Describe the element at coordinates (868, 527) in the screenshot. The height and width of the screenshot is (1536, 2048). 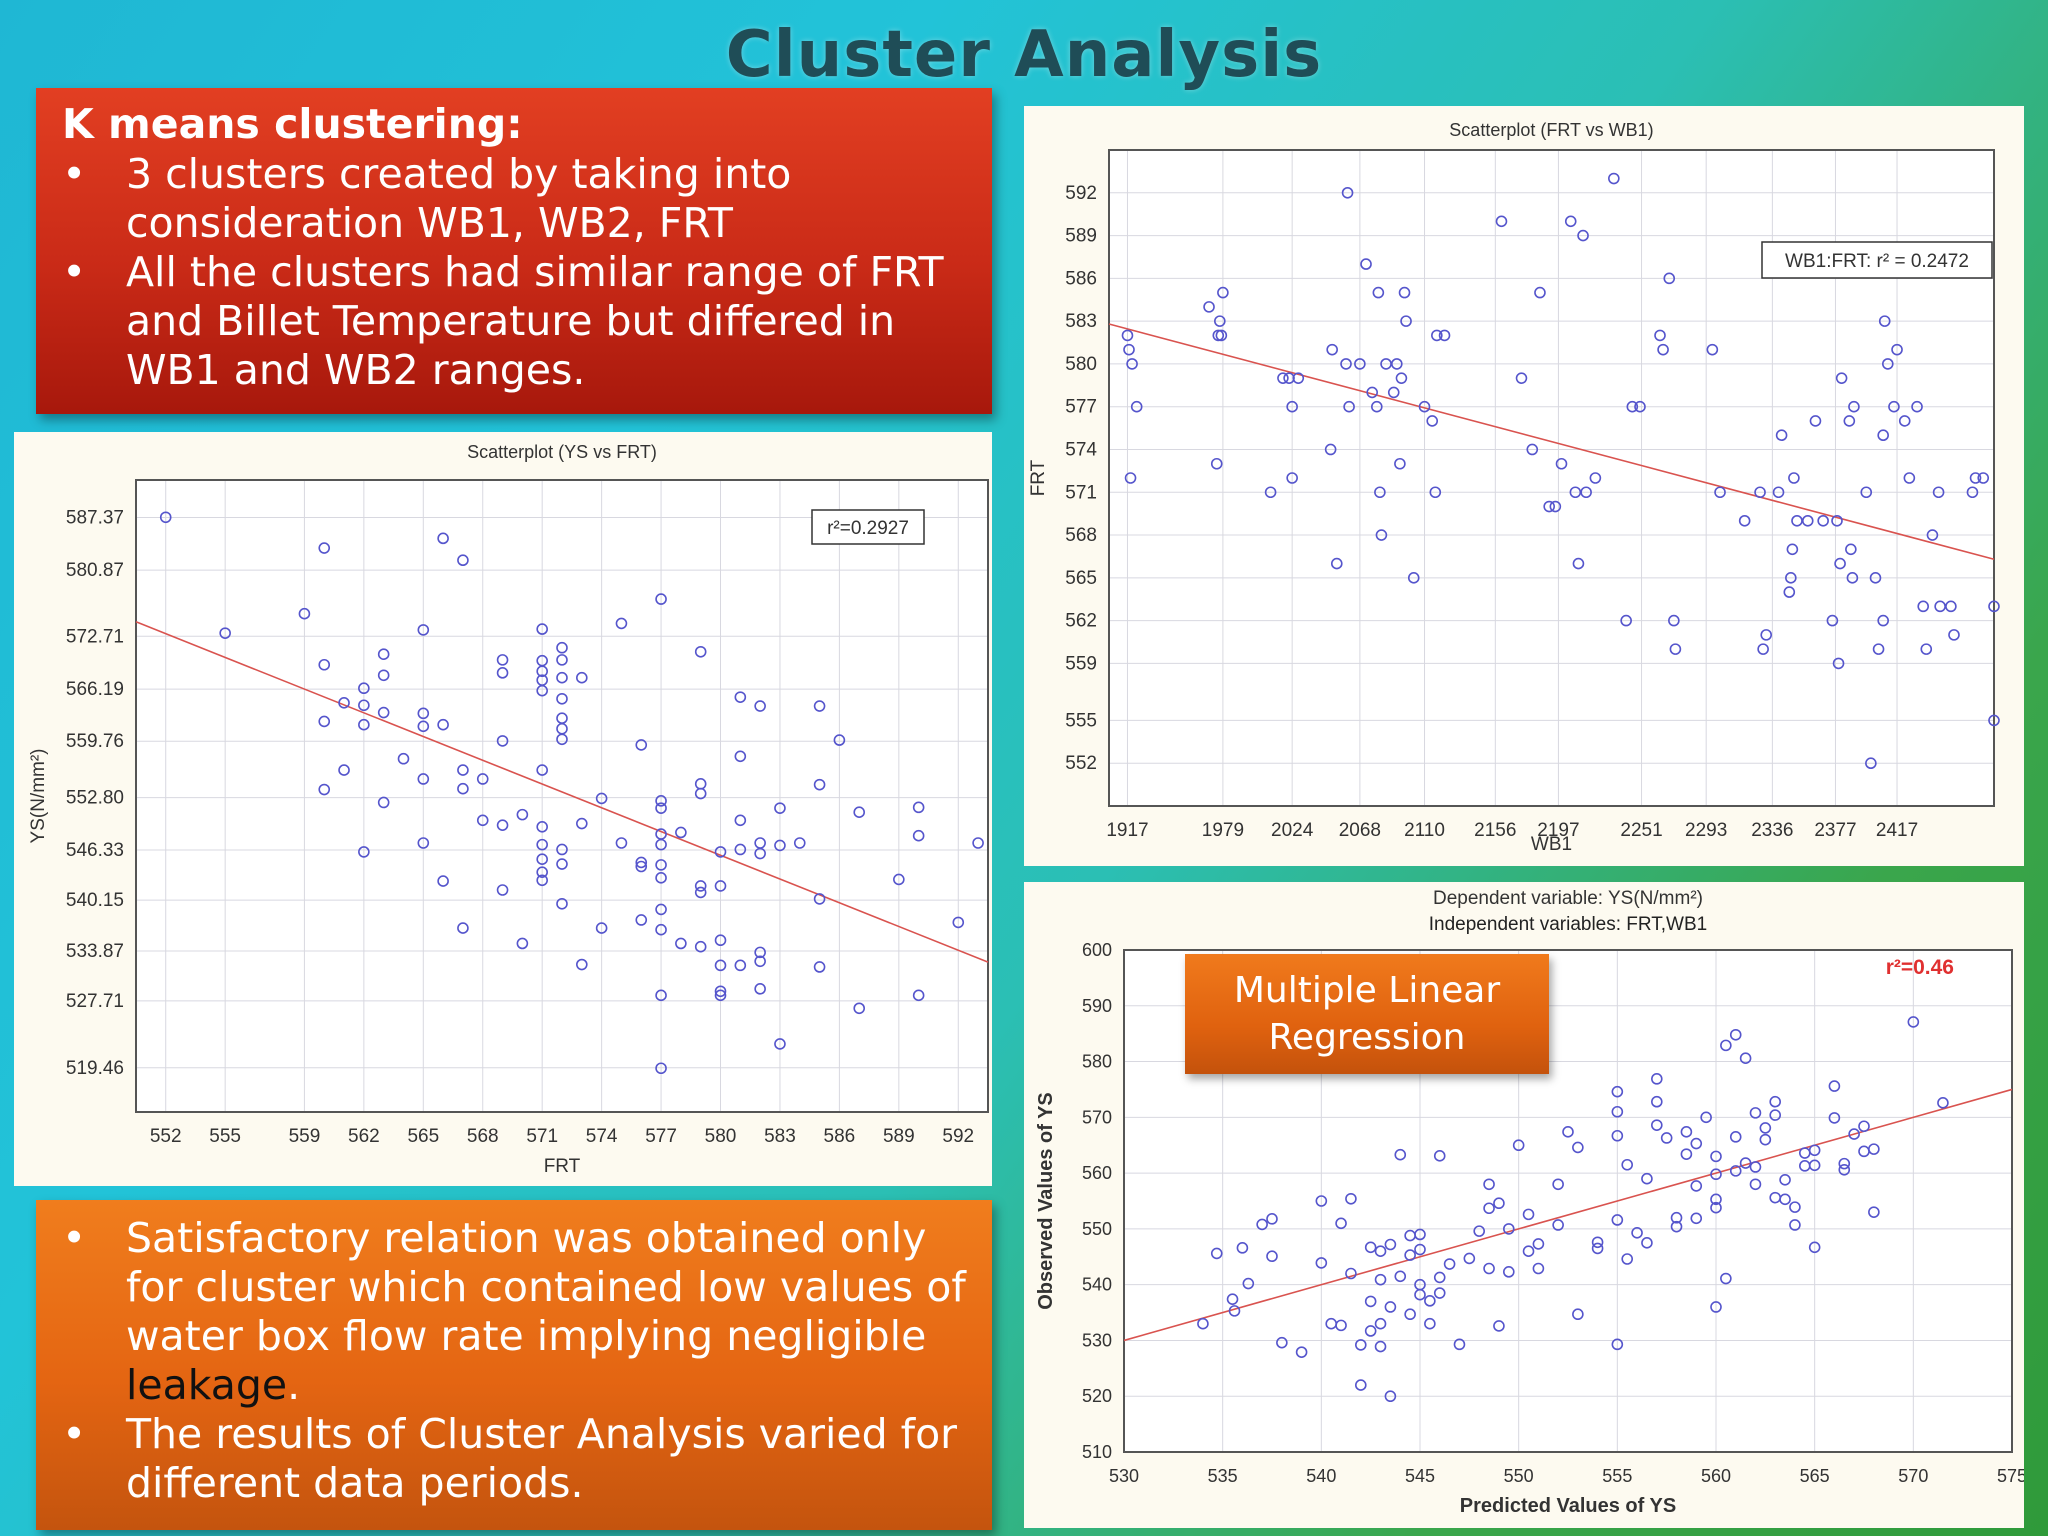
I see `r2-annotation-box` at that location.